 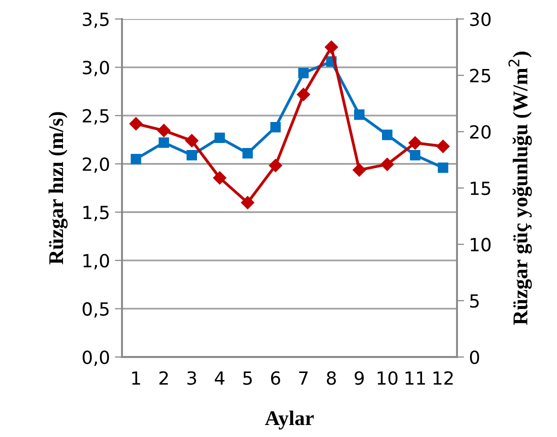 I want to click on x-tick-label: 4, so click(x=219, y=378).